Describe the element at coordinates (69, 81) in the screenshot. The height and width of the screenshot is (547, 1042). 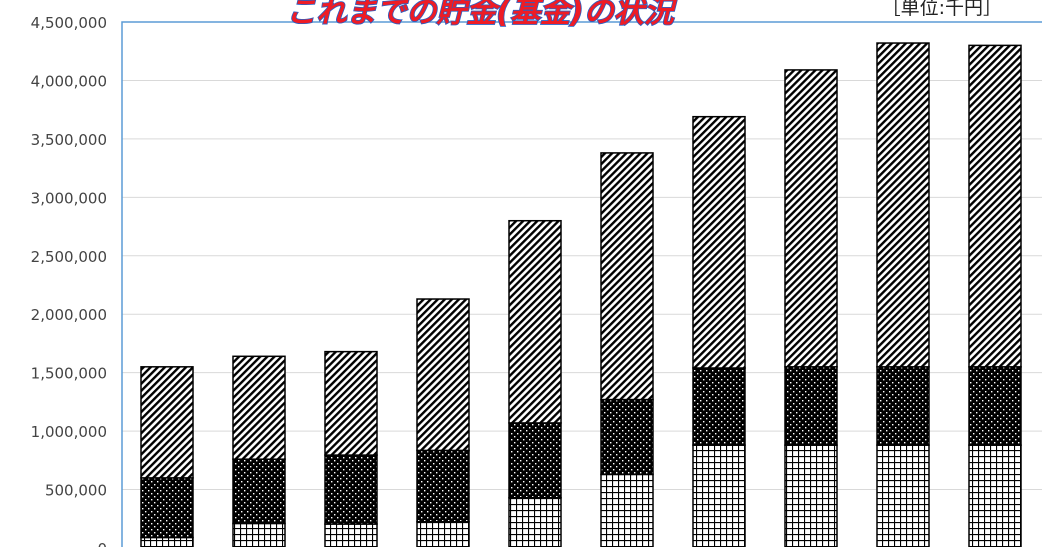
I see `y-tick-label: 4,000,000` at that location.